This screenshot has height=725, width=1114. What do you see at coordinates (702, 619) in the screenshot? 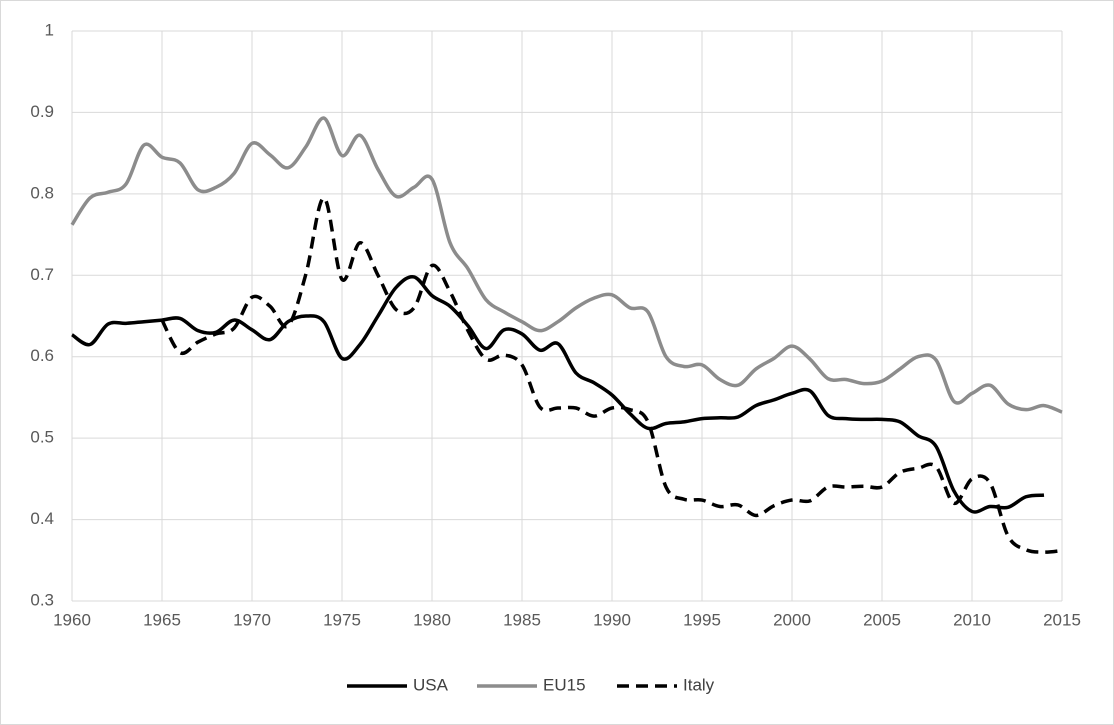
I see `x-tick-label: 1995` at bounding box center [702, 619].